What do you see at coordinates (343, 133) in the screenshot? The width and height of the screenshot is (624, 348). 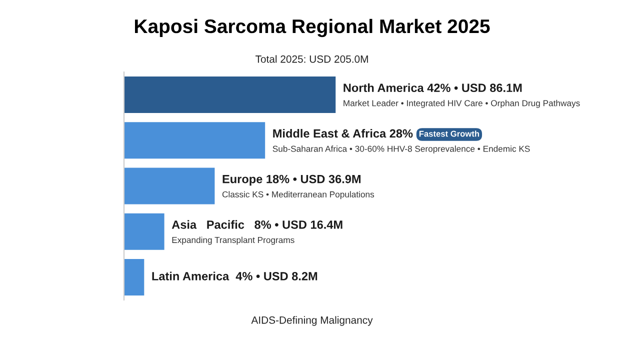 I see `data-label: Middle East & Africa 28%` at bounding box center [343, 133].